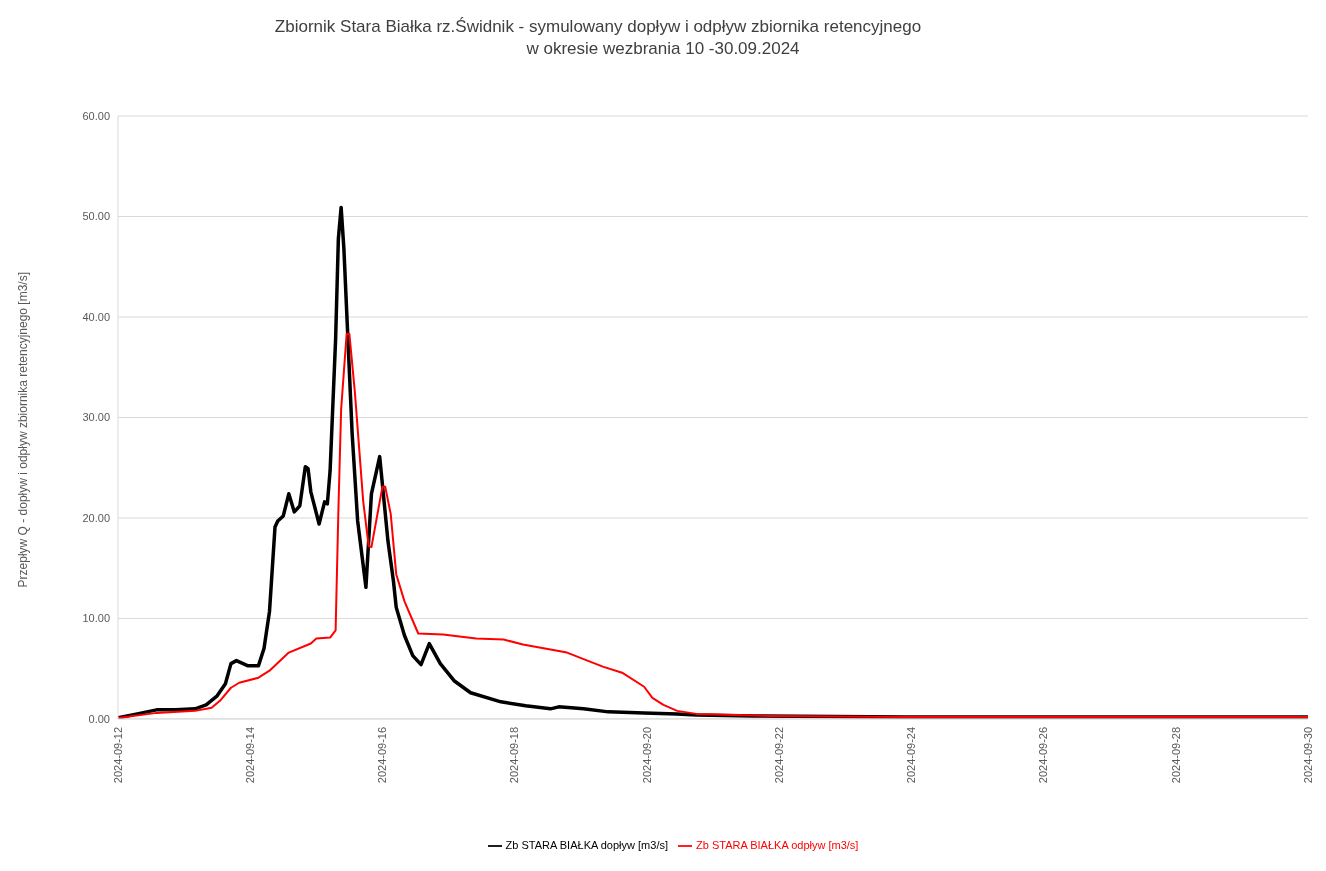  Describe the element at coordinates (586, 844) in the screenshot. I see `legend-label: Zb STARA BIAŁKA dopływ [m3/s]` at that location.